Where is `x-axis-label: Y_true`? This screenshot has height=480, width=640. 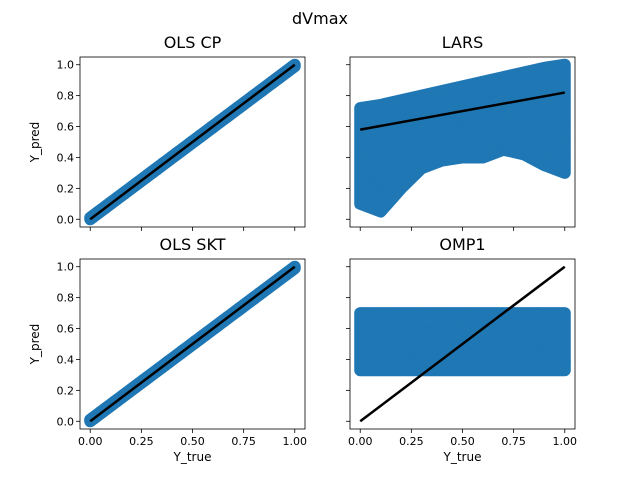 x-axis-label: Y_true is located at coordinates (192, 457).